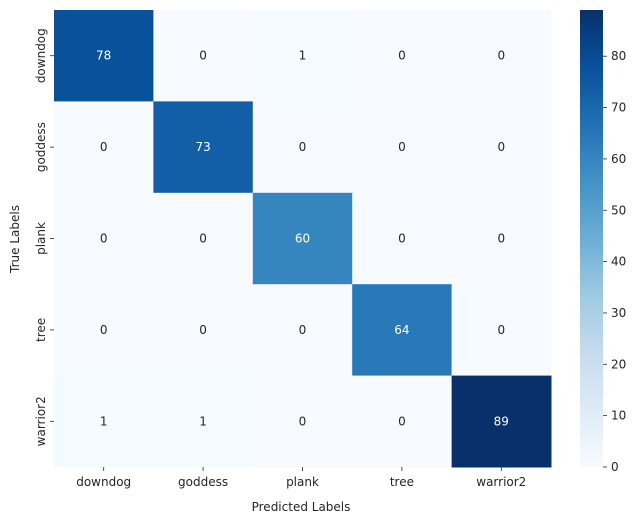 This screenshot has height=525, width=640. I want to click on heatmap-cell-downdog-warrior2, so click(501, 56).